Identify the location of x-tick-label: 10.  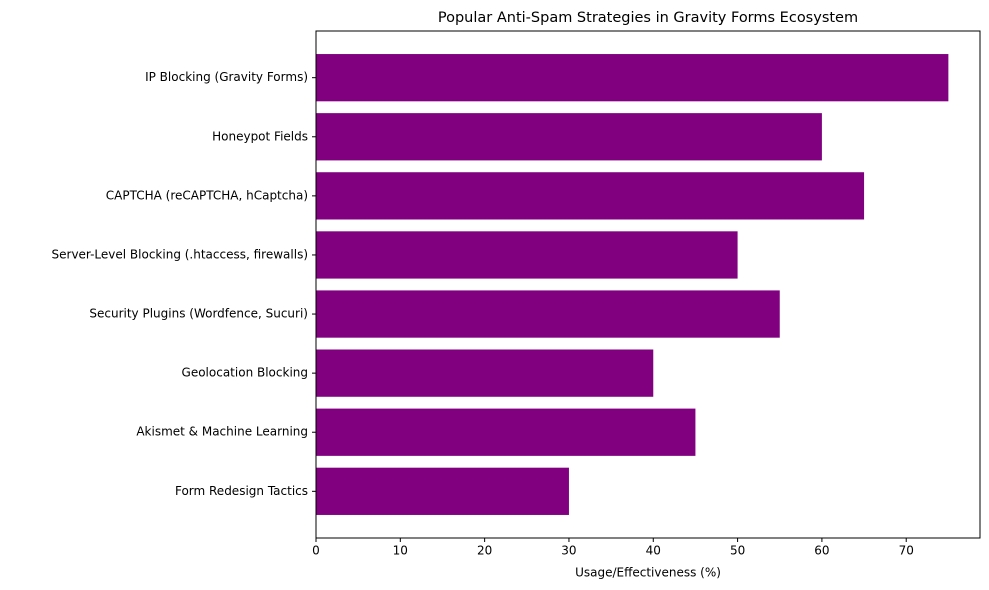
(400, 551).